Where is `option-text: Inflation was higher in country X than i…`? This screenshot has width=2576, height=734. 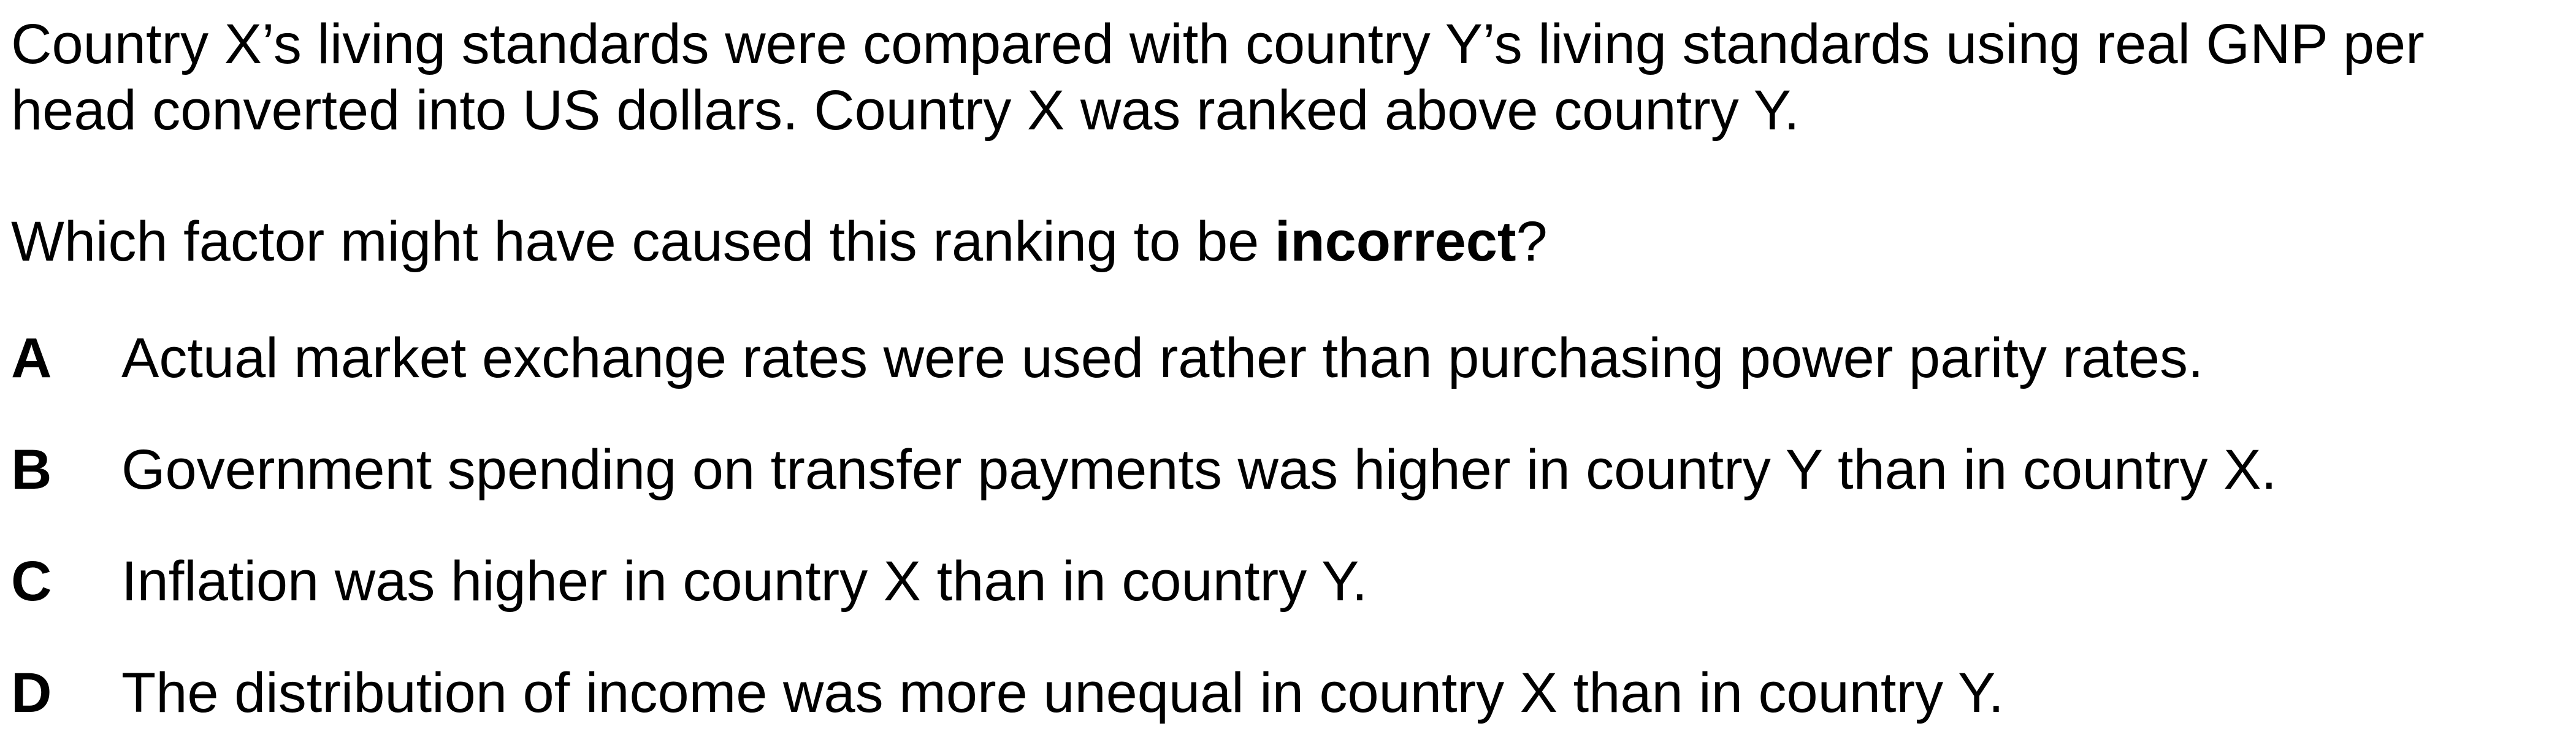
option-text: Inflation was higher in country X than i… is located at coordinates (744, 581).